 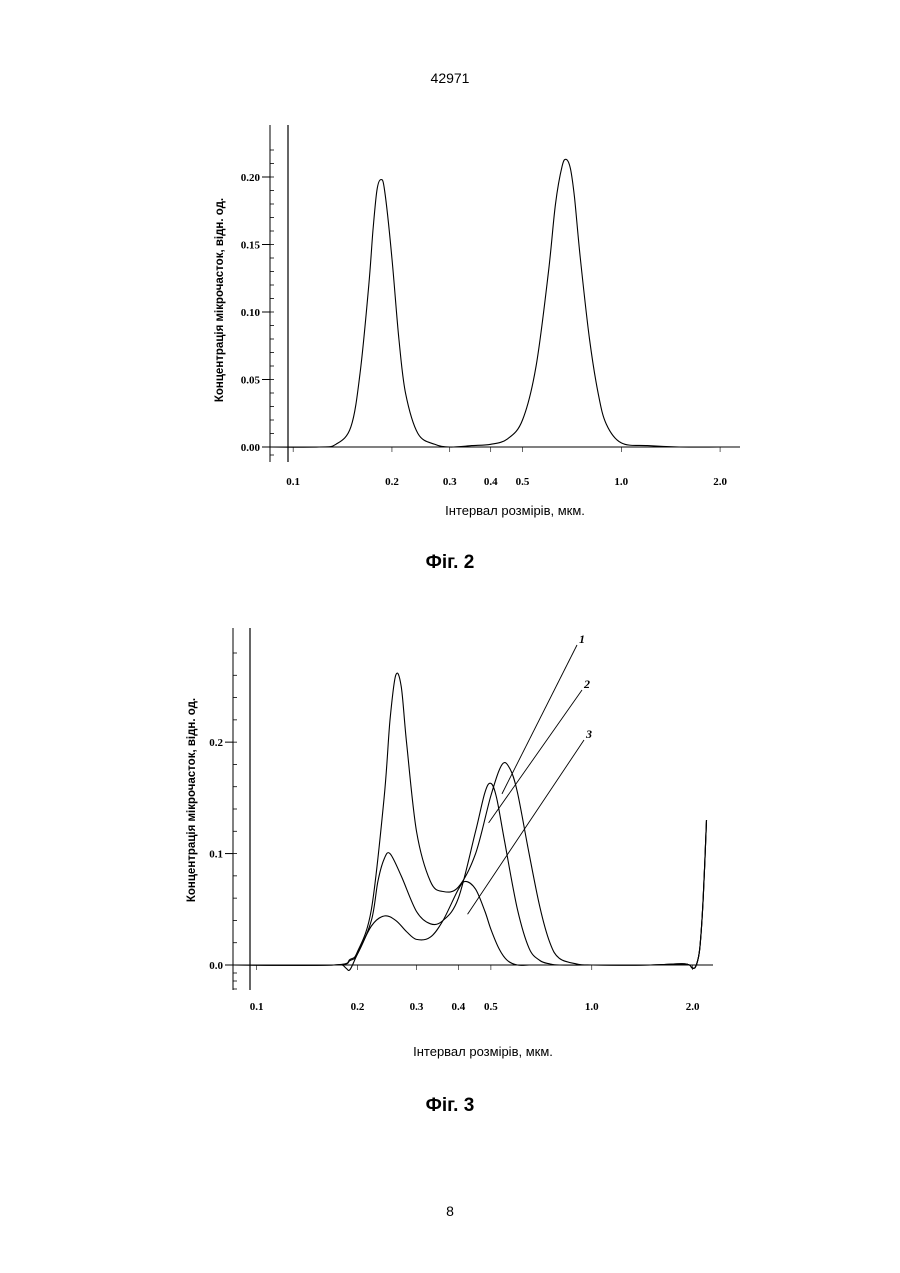 I want to click on figure-caption-3: Фіг. 3, so click(x=450, y=1106).